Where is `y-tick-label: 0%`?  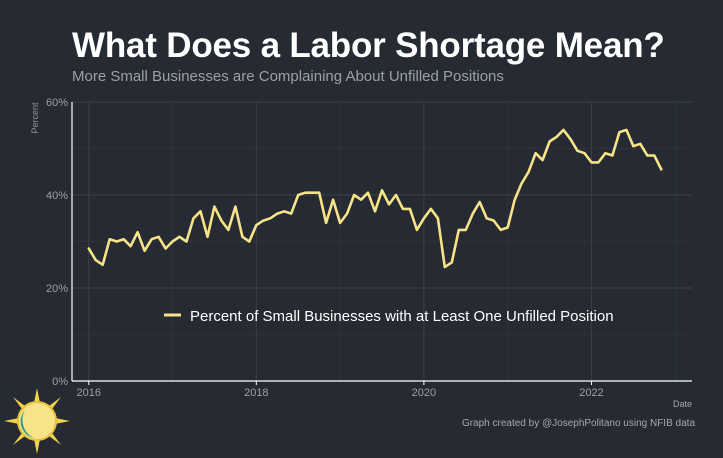
y-tick-label: 0% is located at coordinates (60, 382).